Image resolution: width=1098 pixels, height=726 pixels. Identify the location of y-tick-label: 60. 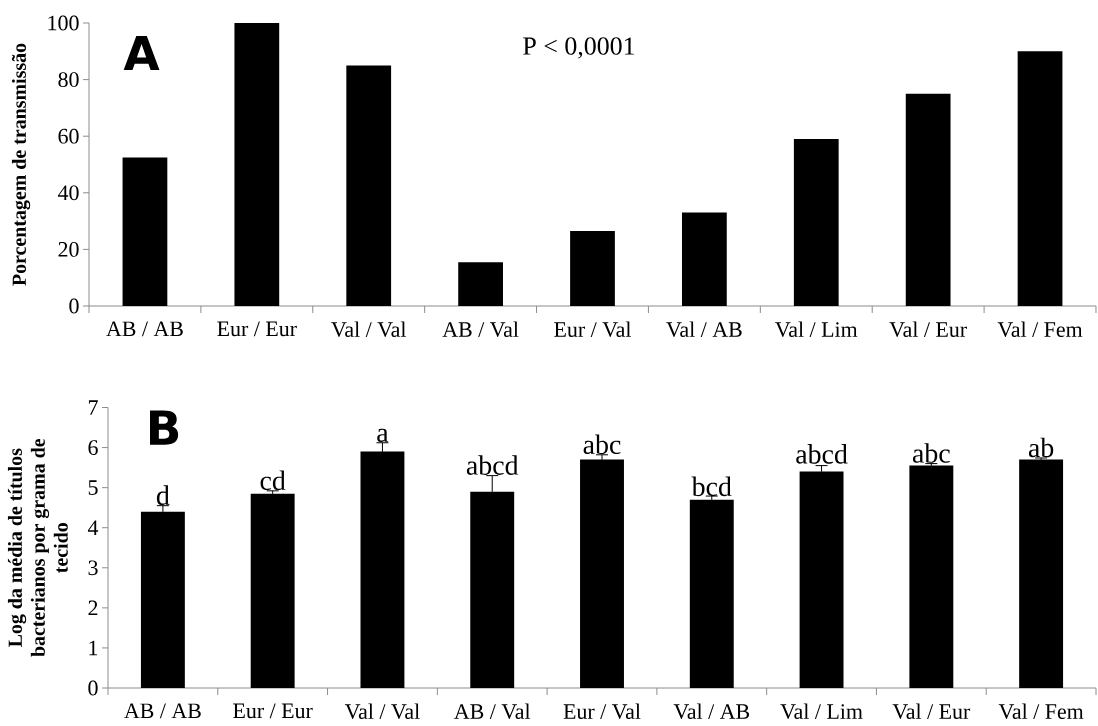
(68, 136).